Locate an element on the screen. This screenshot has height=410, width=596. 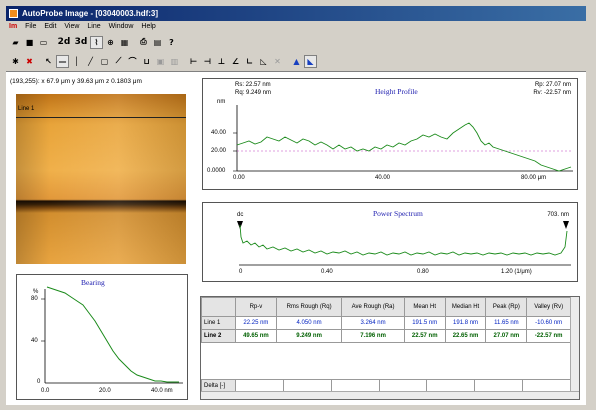
menu-bar: Im File Edit View Line Window Help is located at coordinates (296, 27).